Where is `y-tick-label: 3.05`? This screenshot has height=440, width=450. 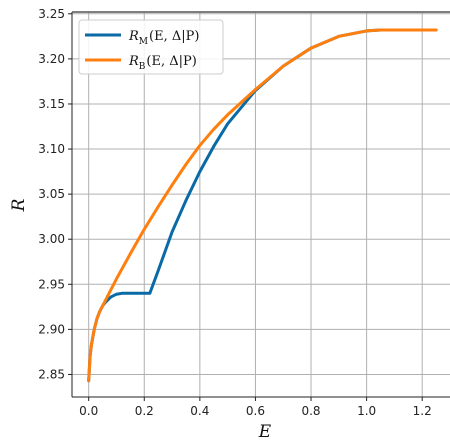 y-tick-label: 3.05 is located at coordinates (51, 194).